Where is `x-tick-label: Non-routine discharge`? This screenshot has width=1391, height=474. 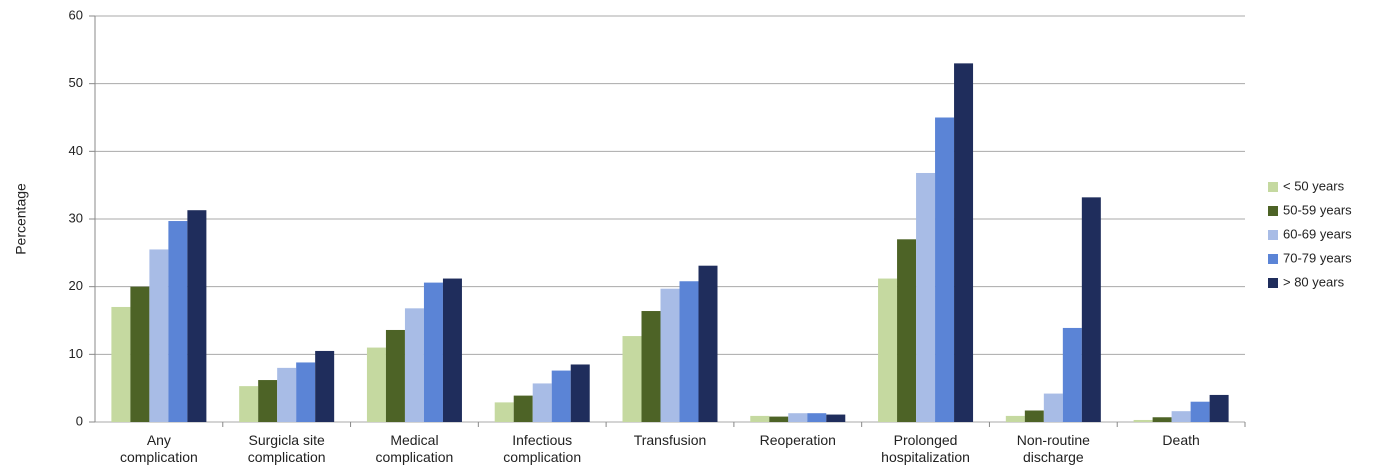 x-tick-label: Non-routine discharge is located at coordinates (1053, 448).